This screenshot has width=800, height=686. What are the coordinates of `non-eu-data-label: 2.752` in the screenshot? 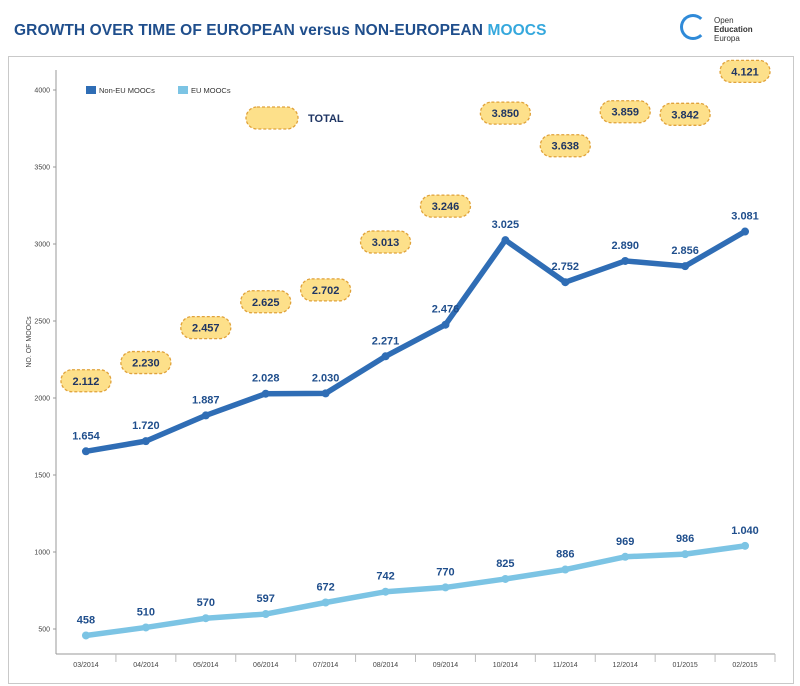 It's located at (566, 267).